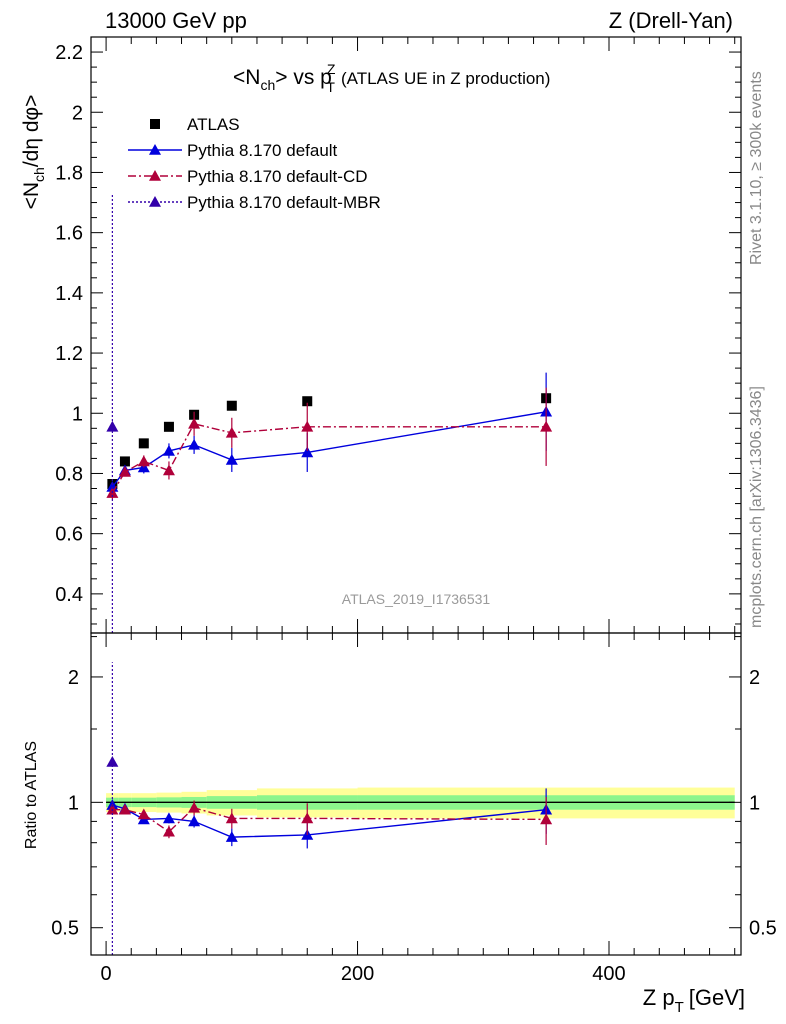 This screenshot has width=786, height=1024. Describe the element at coordinates (77, 113) in the screenshot. I see `main-y-tick-label: 2` at that location.